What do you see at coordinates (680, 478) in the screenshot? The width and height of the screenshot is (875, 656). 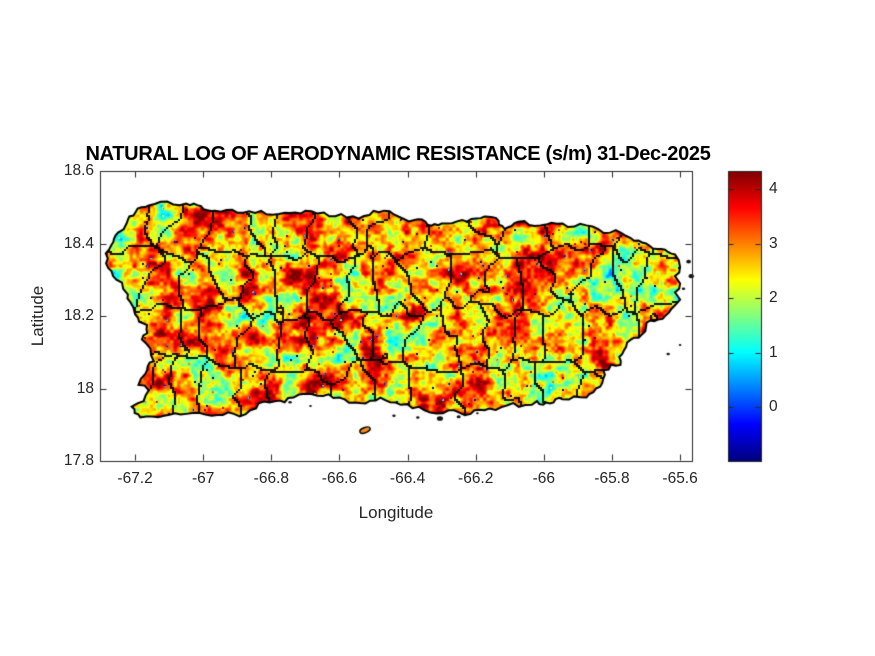 I see `x-tick-label: -65.6` at bounding box center [680, 478].